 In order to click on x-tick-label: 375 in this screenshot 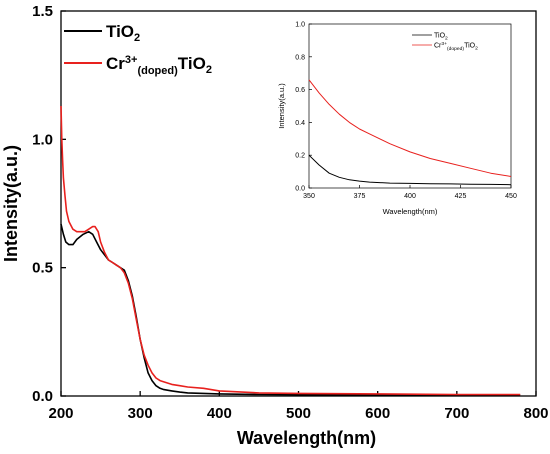, I will do `click(360, 196)`.